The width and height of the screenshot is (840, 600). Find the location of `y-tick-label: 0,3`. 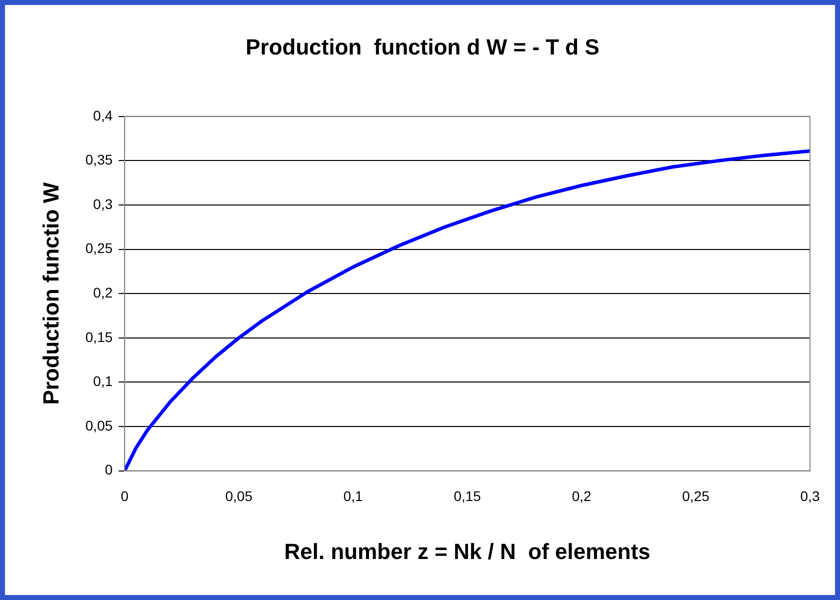

y-tick-label: 0,3 is located at coordinates (103, 204).